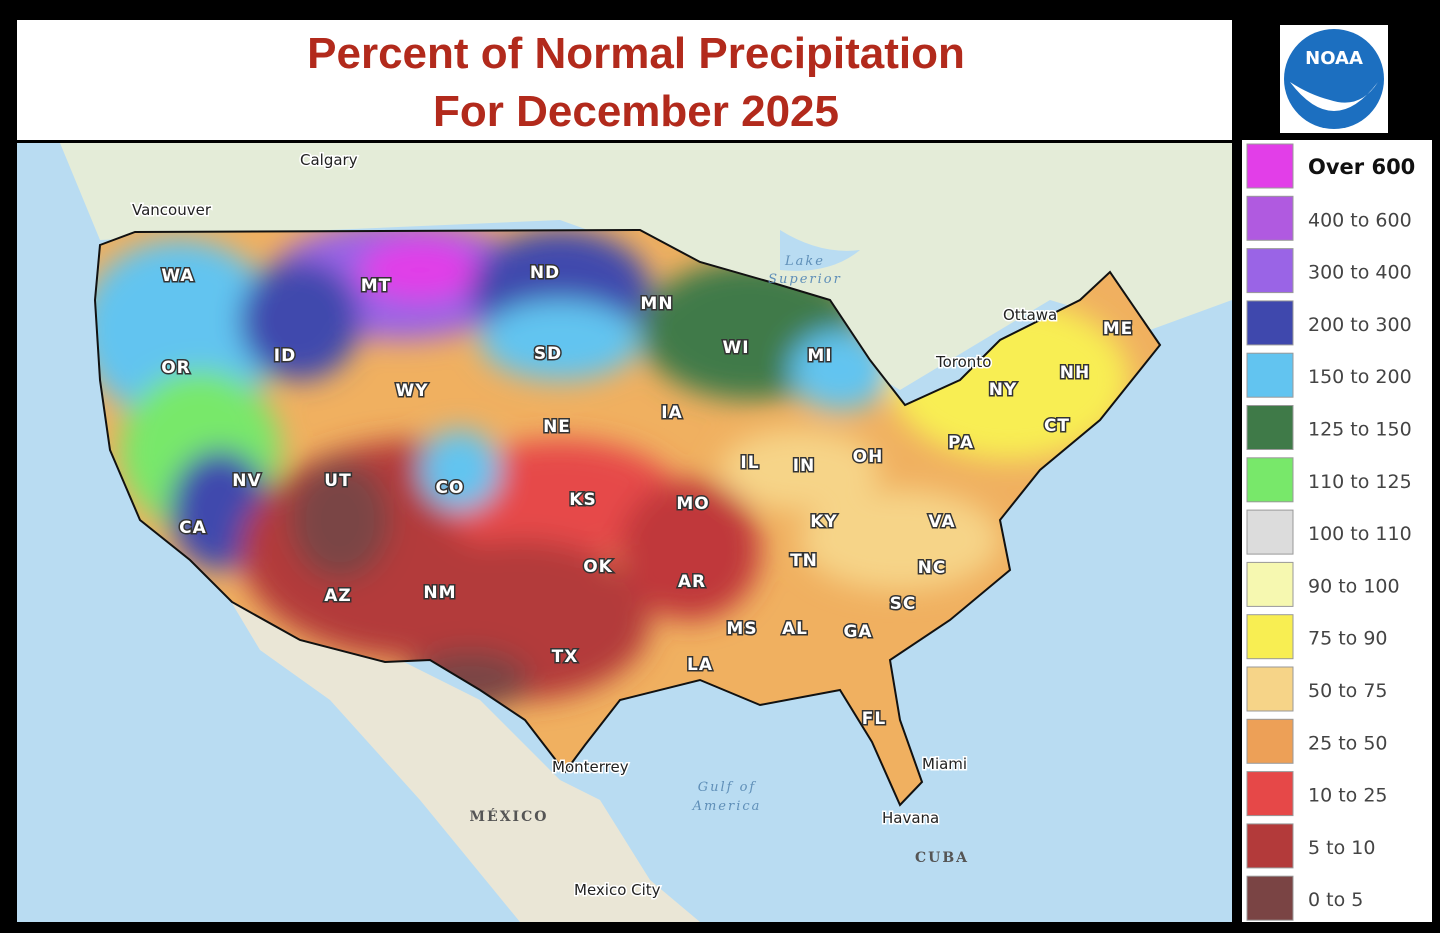 This screenshot has width=1440, height=933. What do you see at coordinates (1348, 743) in the screenshot?
I see `legend-label: 25 to 50` at bounding box center [1348, 743].